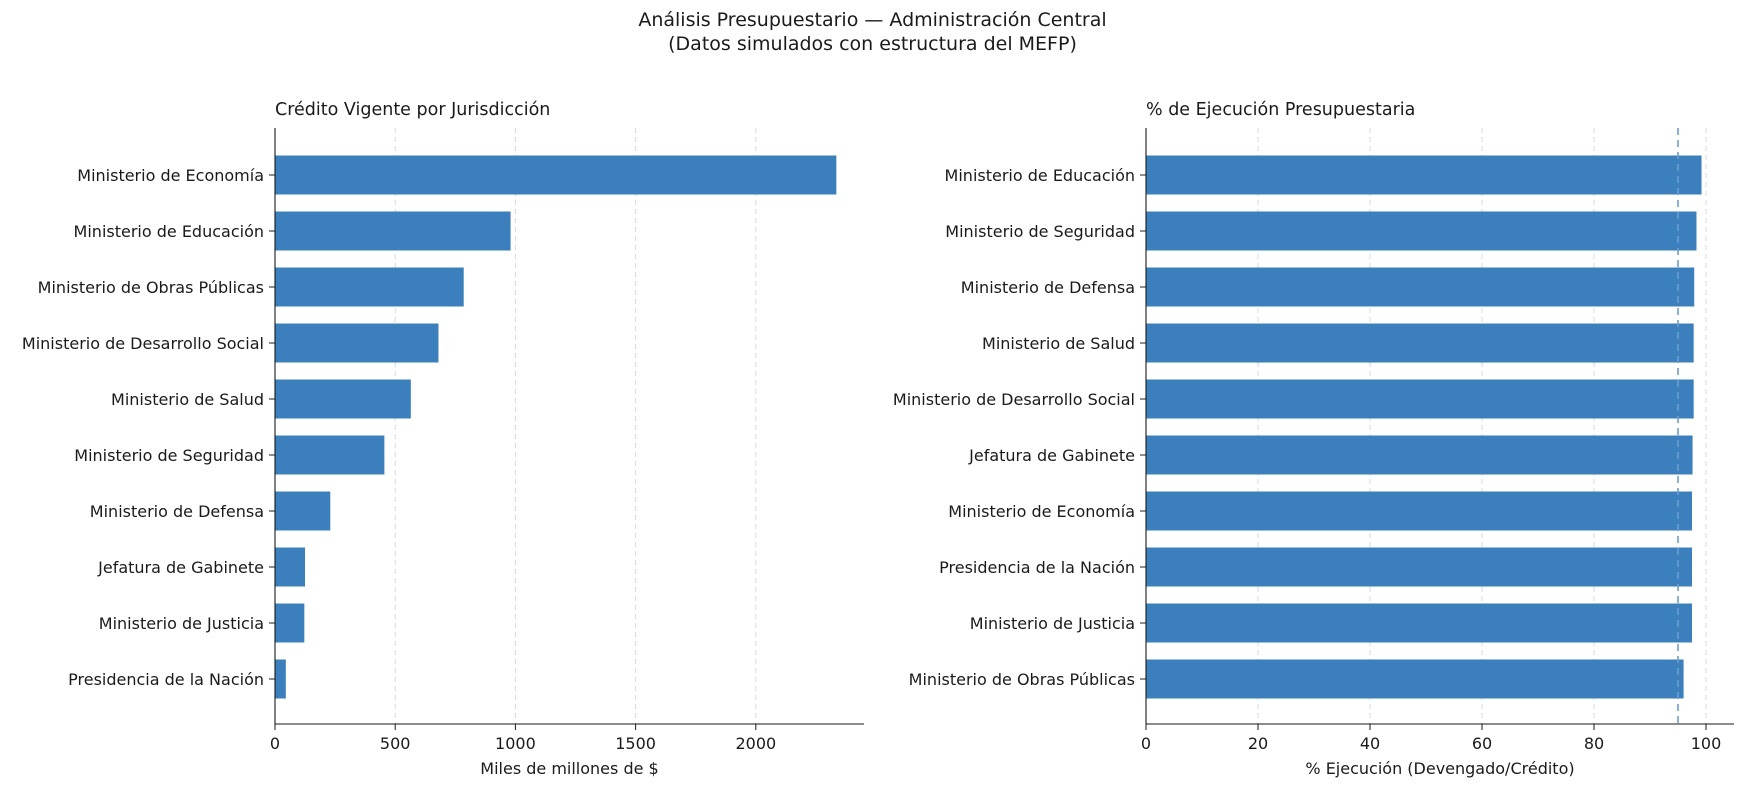 This screenshot has height=789, width=1745. Describe the element at coordinates (1706, 743) in the screenshot. I see `ejecucion-xtick-label: 100` at that location.